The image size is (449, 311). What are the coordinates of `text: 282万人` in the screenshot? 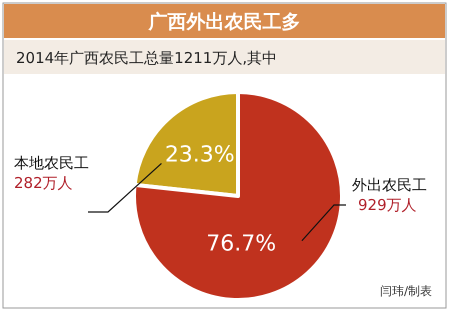 It's located at (43, 183).